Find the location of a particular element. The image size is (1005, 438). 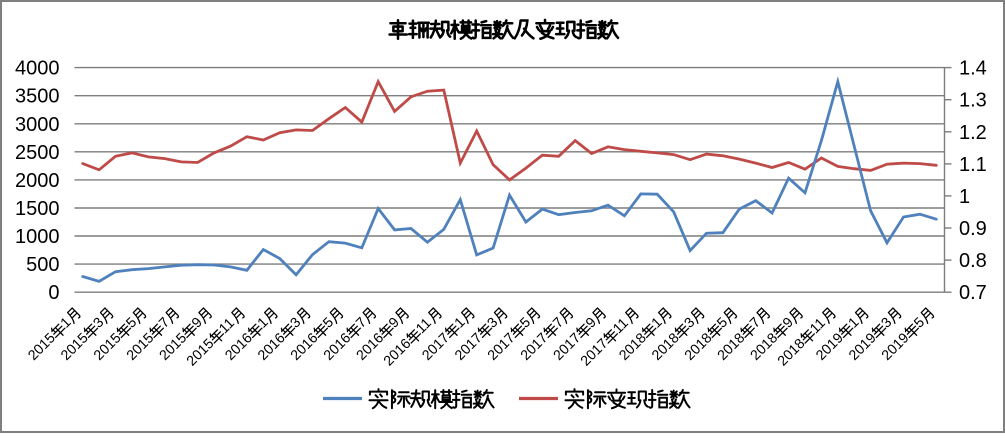

svg-text: 0.9 is located at coordinates (973, 229).